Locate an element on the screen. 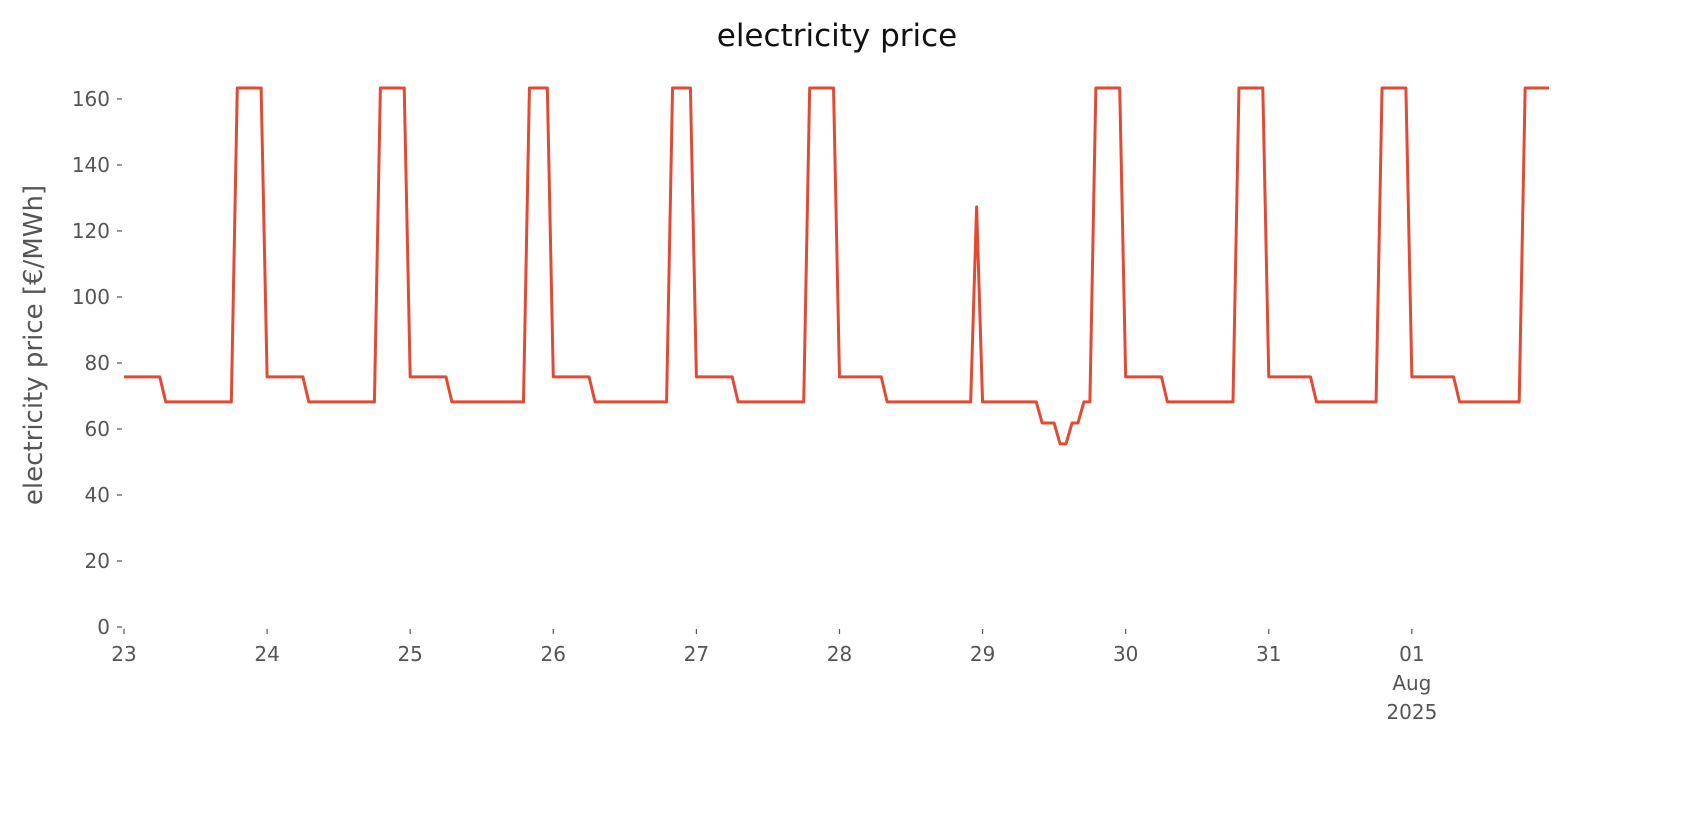 The height and width of the screenshot is (815, 1706). chart-title: electricity price is located at coordinates (837, 36).